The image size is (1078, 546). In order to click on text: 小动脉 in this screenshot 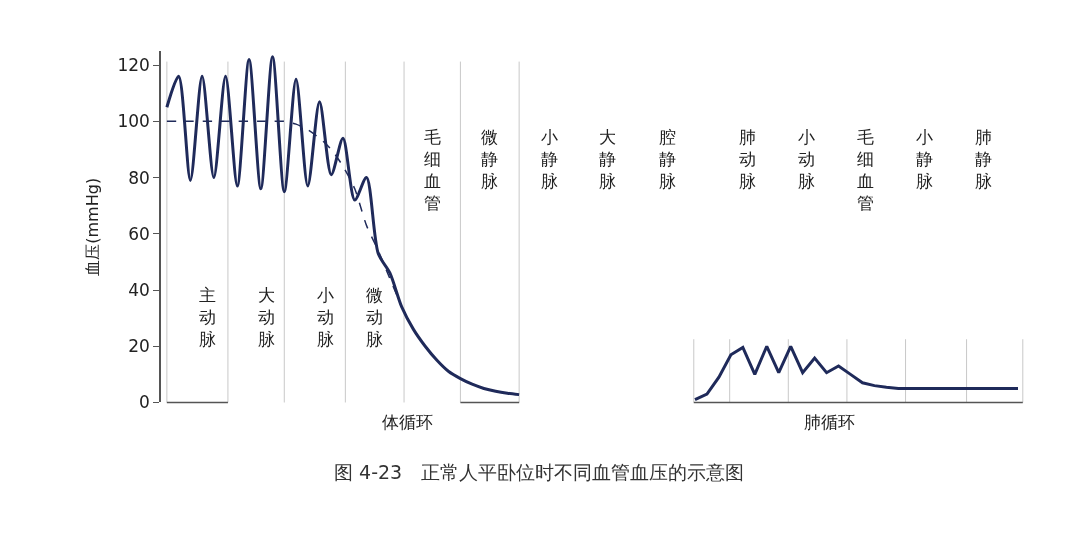, I will do `click(806, 159)`.